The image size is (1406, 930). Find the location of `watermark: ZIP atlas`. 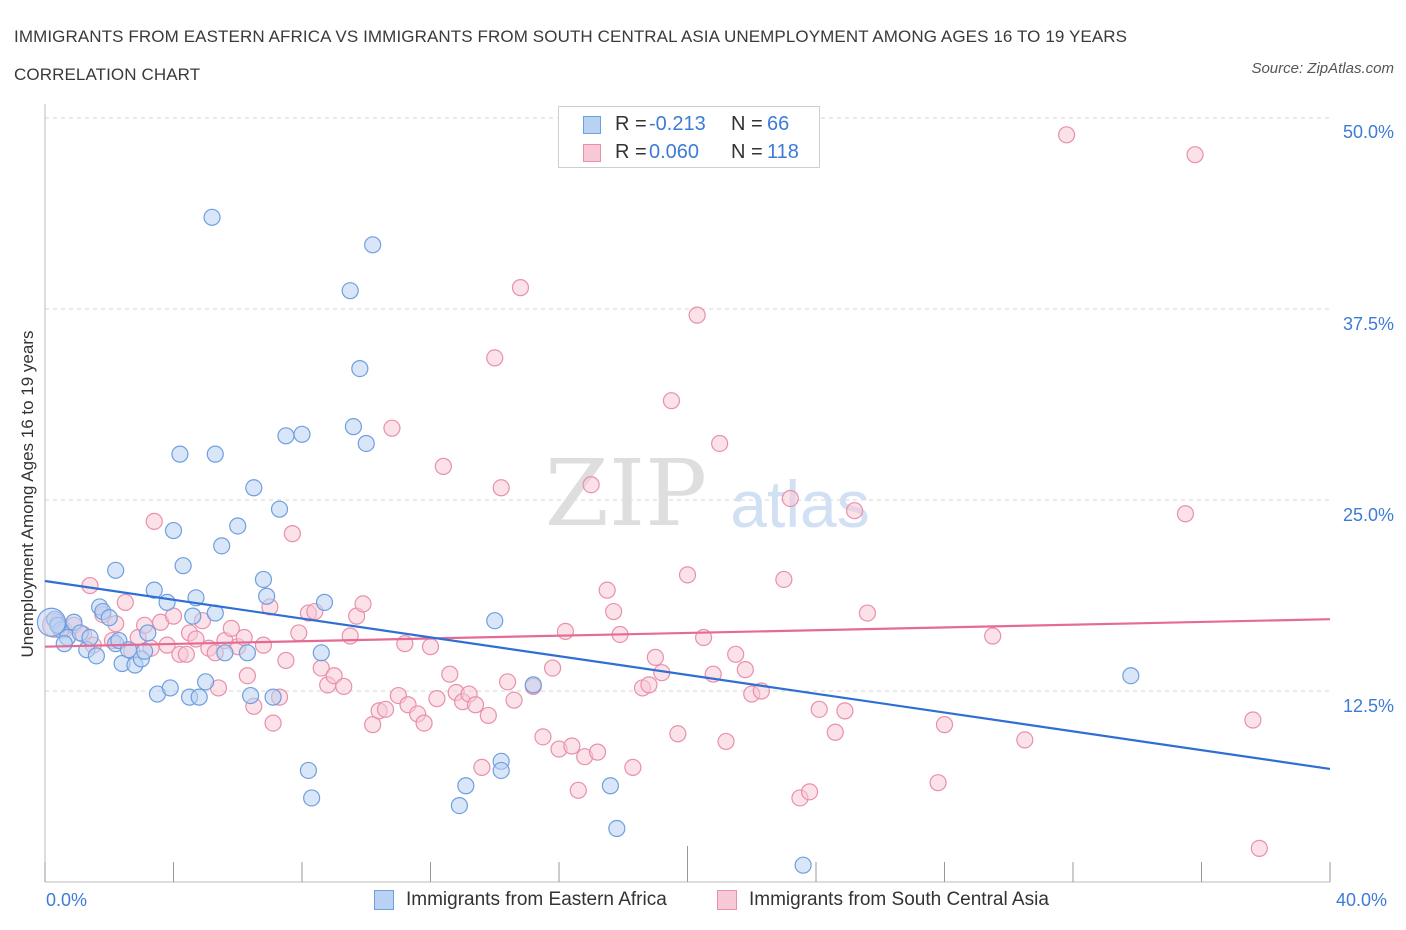

watermark: ZIP atlas is located at coordinates (707, 493).